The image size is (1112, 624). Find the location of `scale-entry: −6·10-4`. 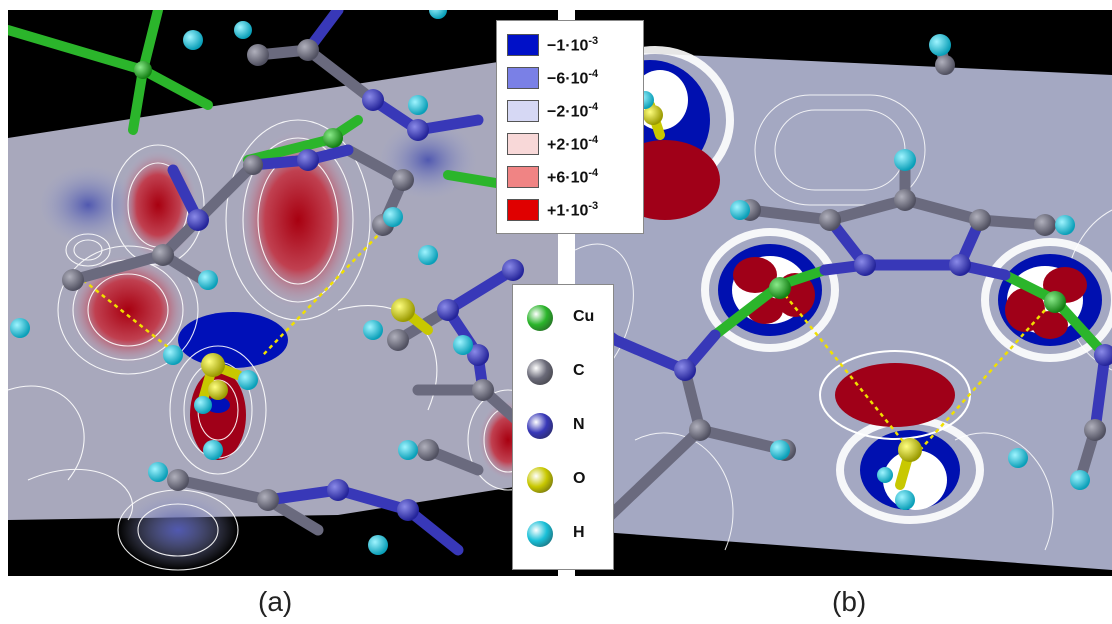

scale-entry: −6·10-4 is located at coordinates (572, 77).